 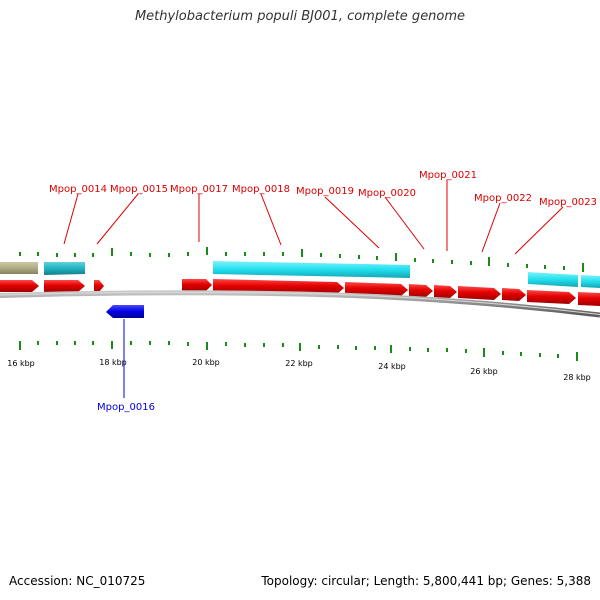 What do you see at coordinates (139, 189) in the screenshot?
I see `gene-label-mpop-0015: Mpop_0015` at bounding box center [139, 189].